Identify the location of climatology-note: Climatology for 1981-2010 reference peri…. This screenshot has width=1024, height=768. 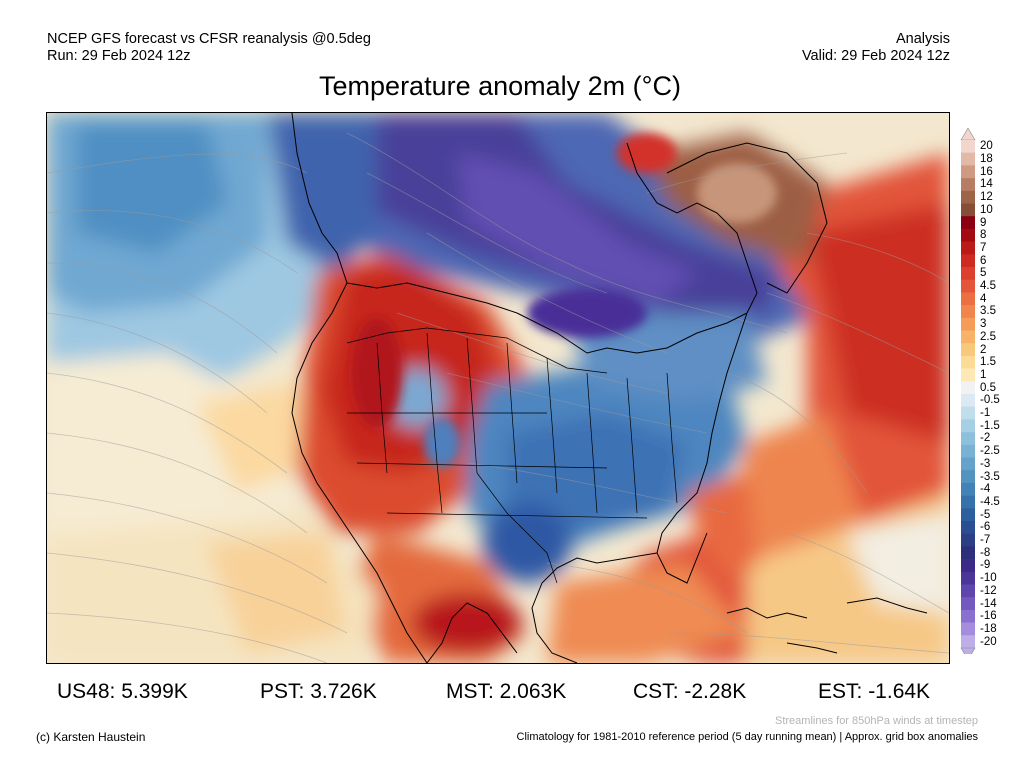
(747, 737).